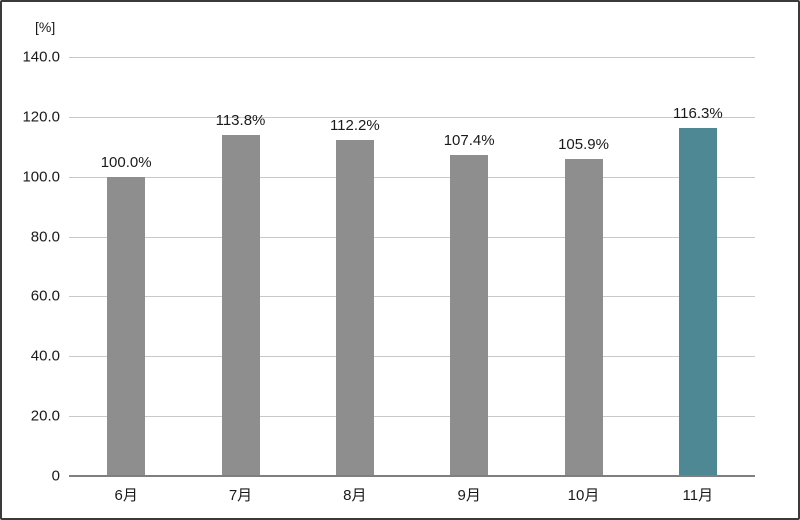 This screenshot has width=800, height=520. Describe the element at coordinates (698, 495) in the screenshot. I see `x-axis-label: 11月` at that location.